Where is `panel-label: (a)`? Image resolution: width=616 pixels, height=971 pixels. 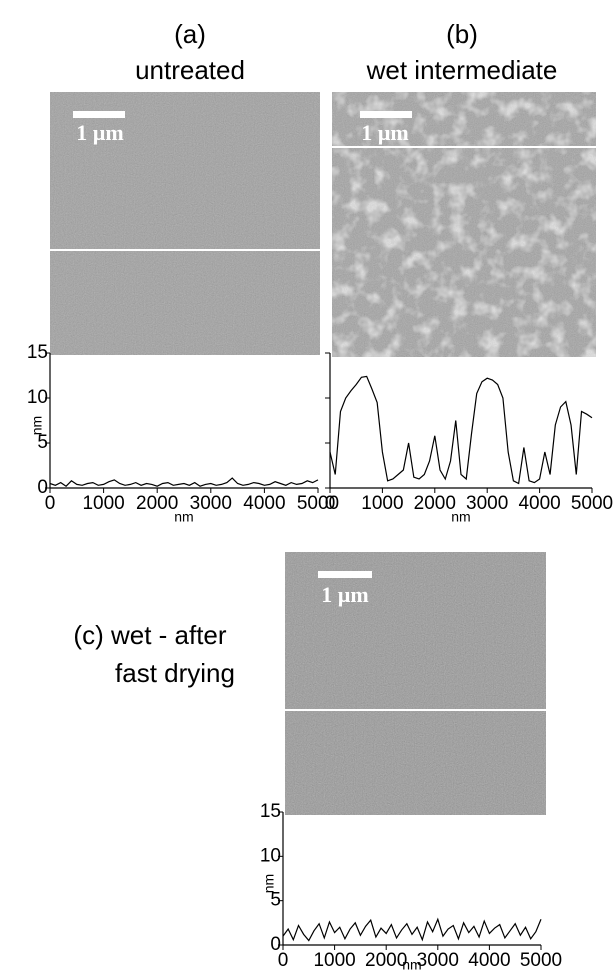
panel-label: (a) is located at coordinates (190, 34).